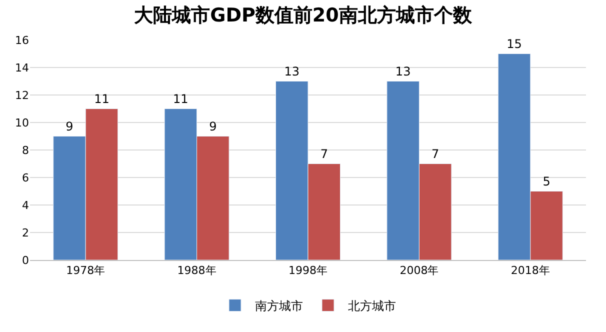  Describe the element at coordinates (196, 271) in the screenshot. I see `x-tick-label: 1988年` at that location.